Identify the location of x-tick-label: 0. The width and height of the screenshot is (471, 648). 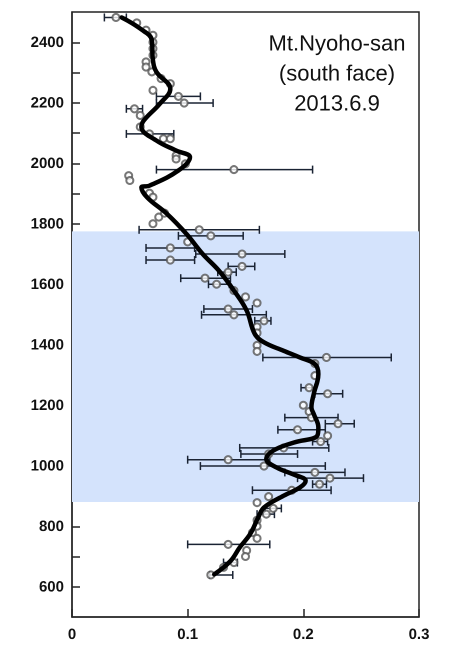
(72, 634).